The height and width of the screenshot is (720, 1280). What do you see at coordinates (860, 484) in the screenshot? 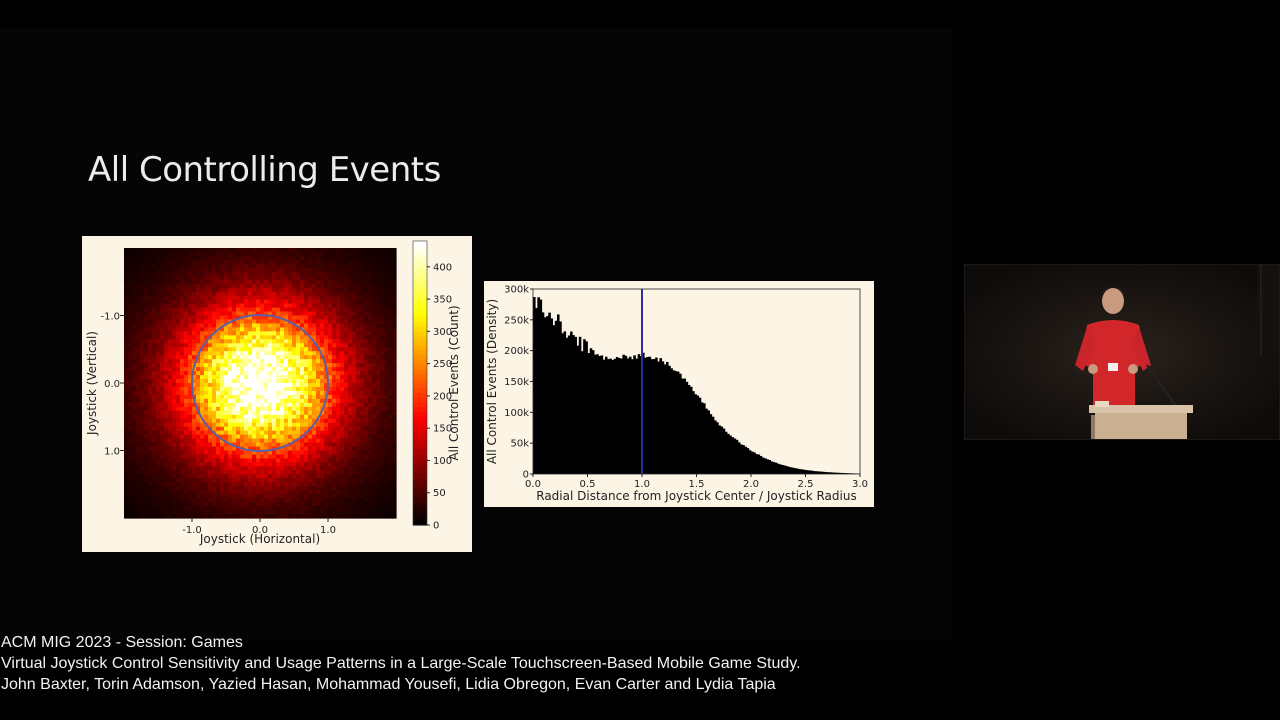
I see `histogram-x-tick-label: 3.0` at bounding box center [860, 484].